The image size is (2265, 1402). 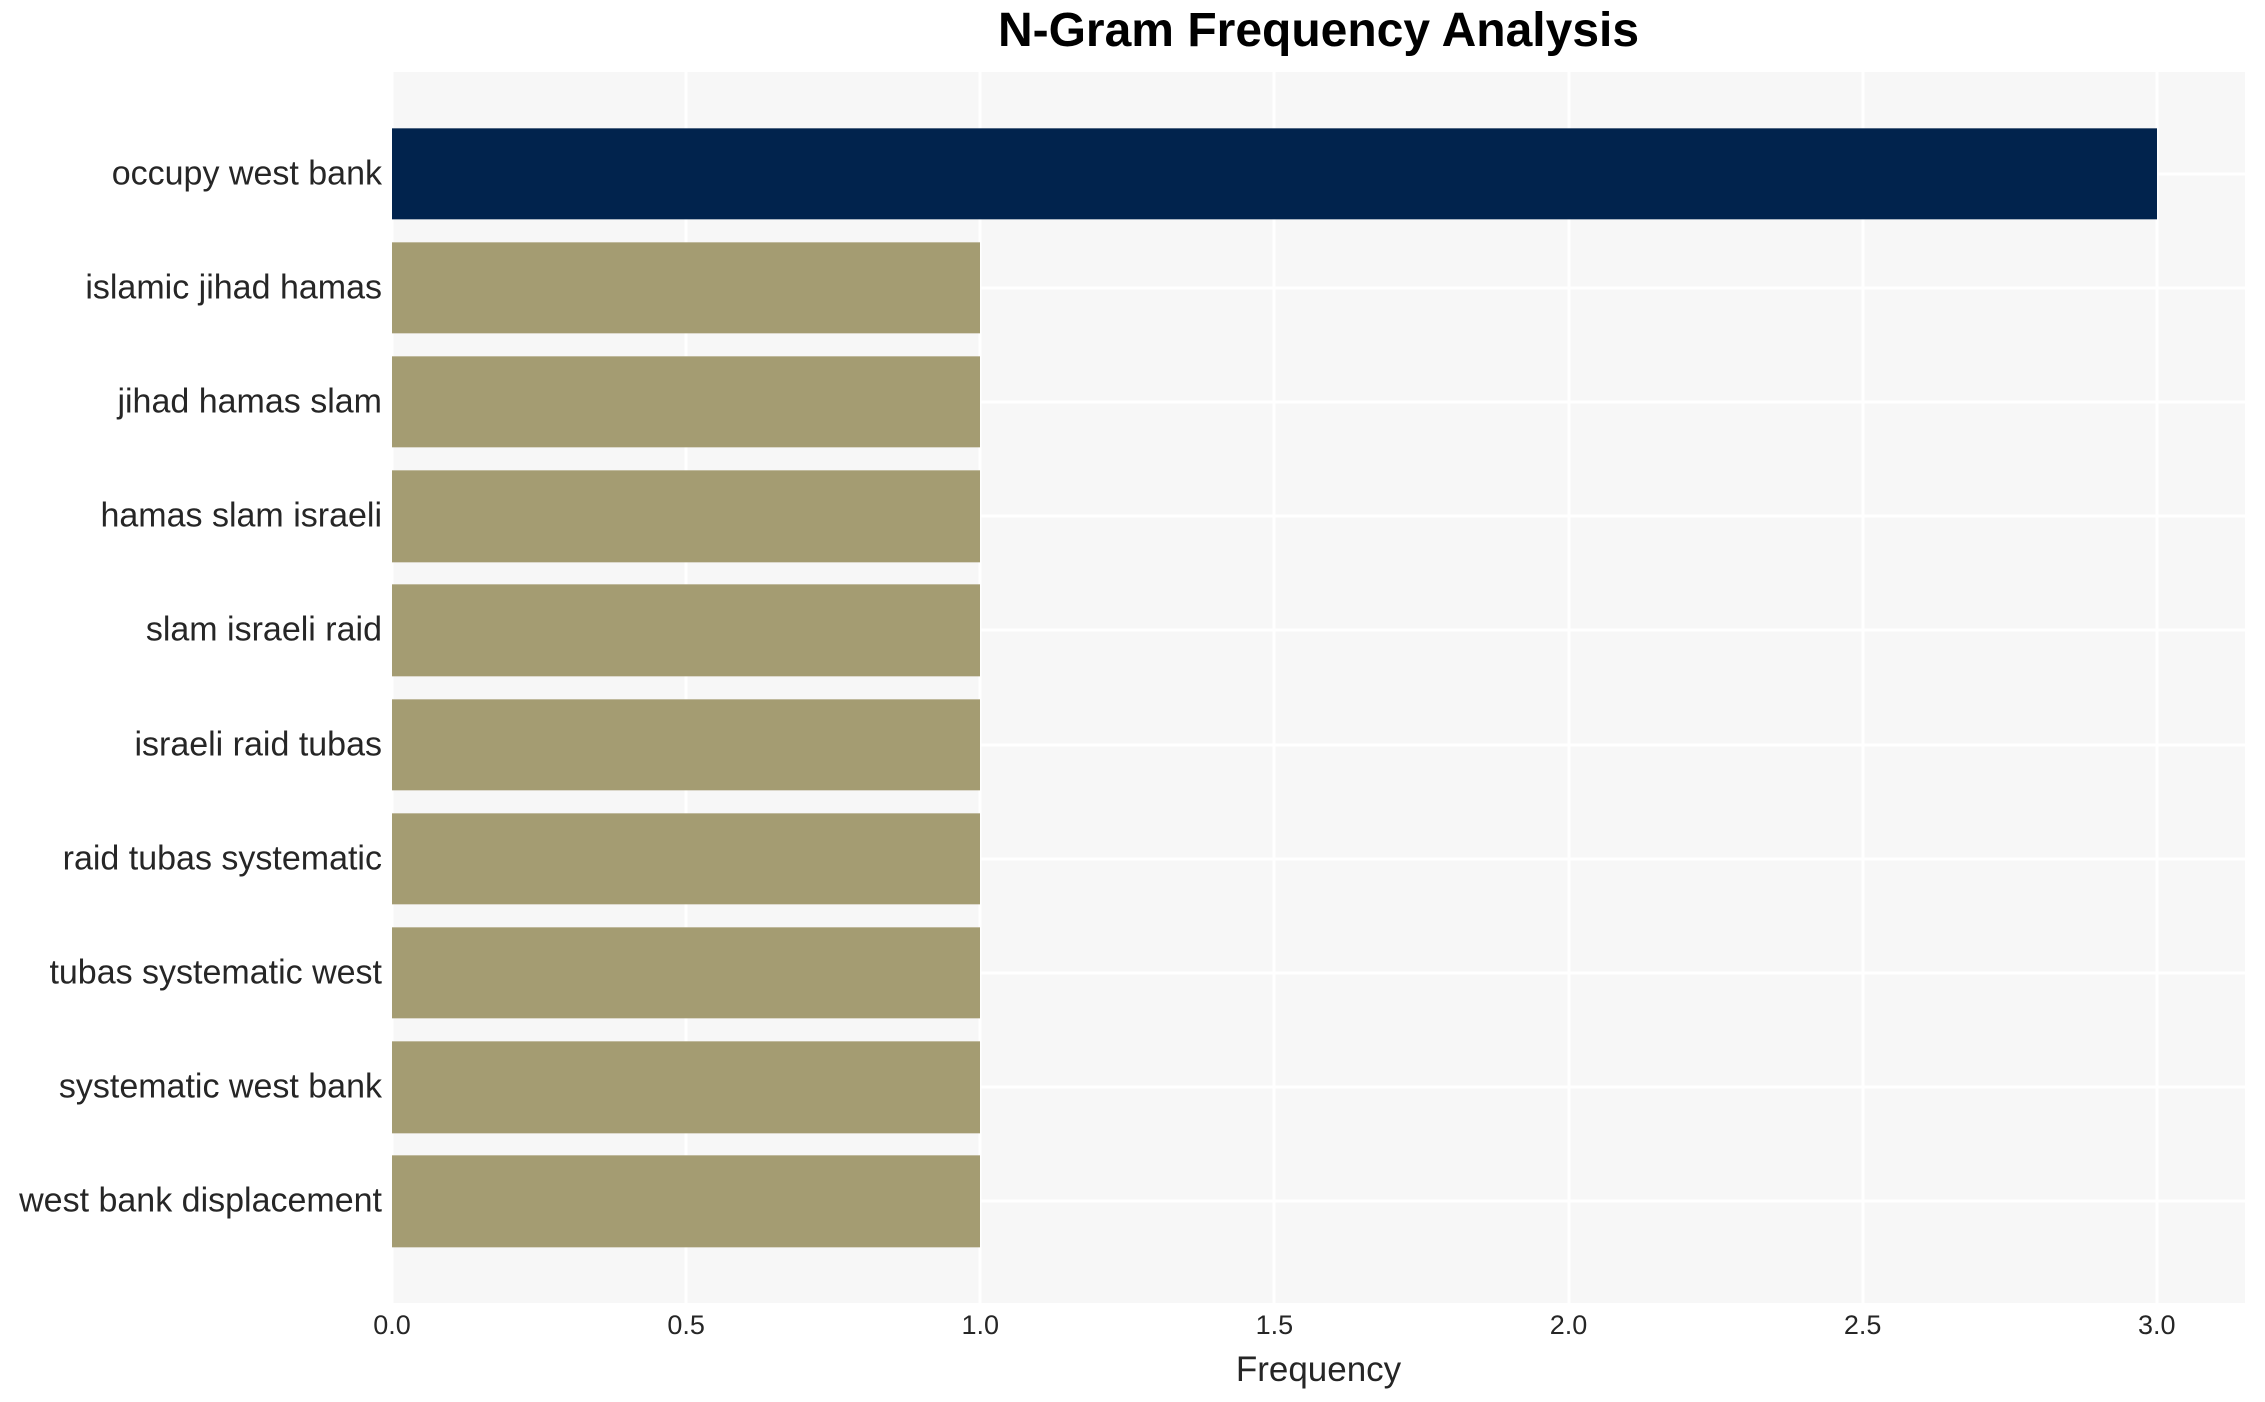 I want to click on category-label: slam israeli raid, so click(x=263, y=629).